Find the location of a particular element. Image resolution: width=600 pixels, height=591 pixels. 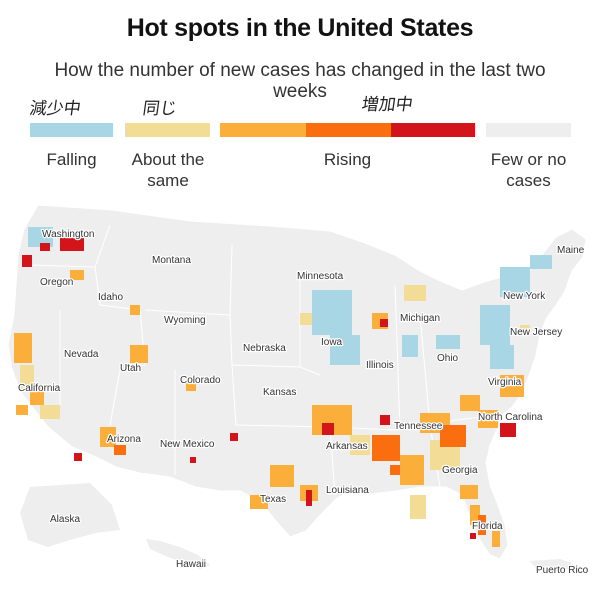

state-label-new-mexico: New Mexico is located at coordinates (187, 444).